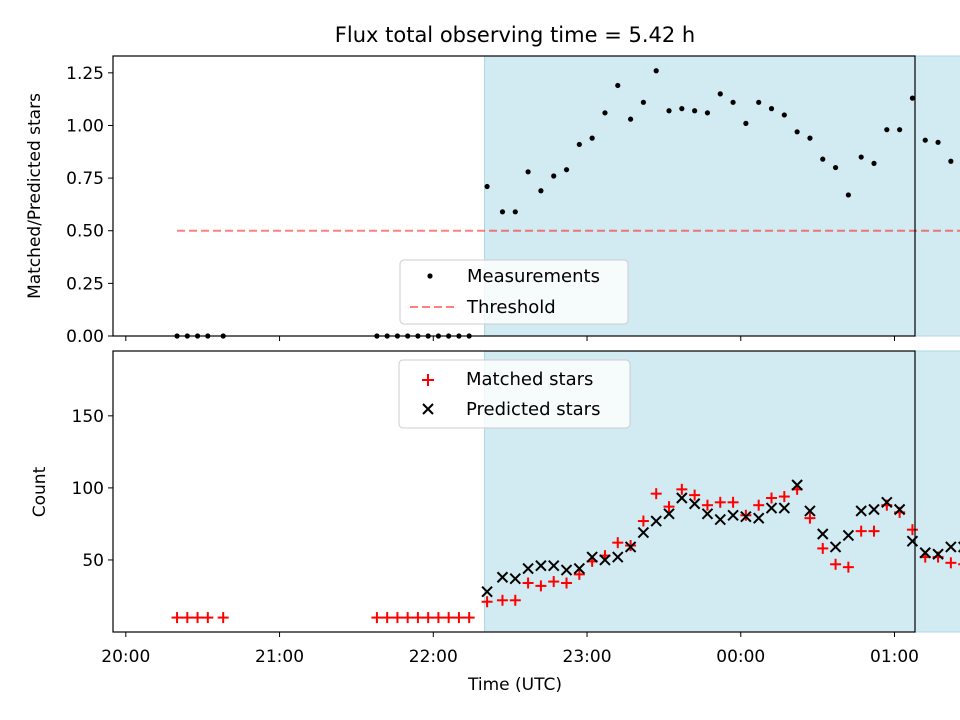 The width and height of the screenshot is (960, 720). Describe the element at coordinates (125, 657) in the screenshot. I see `x-tick-label: 20:00` at that location.